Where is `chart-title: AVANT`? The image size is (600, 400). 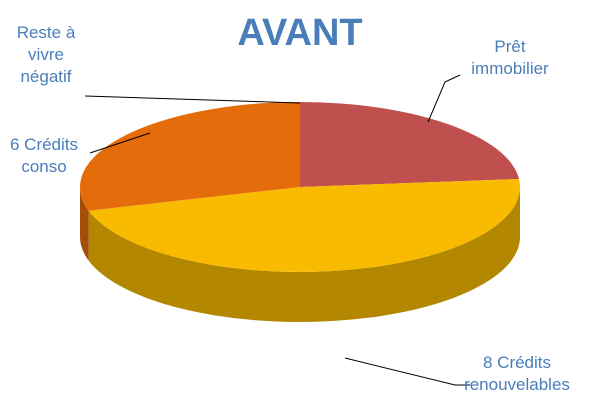 chart-title: AVANT is located at coordinates (300, 33).